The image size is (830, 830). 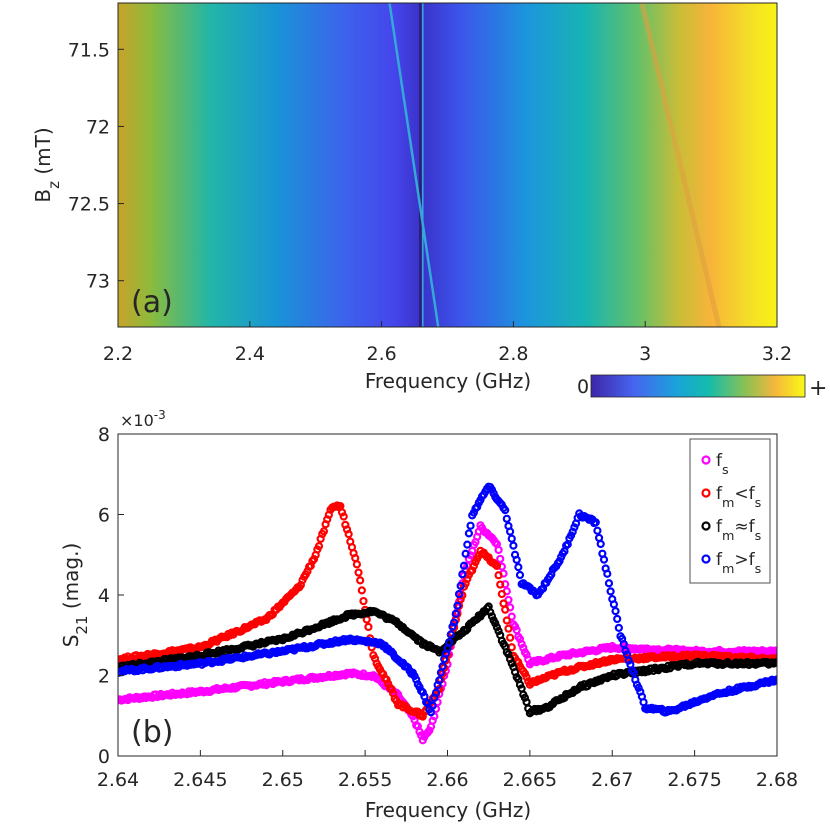 What do you see at coordinates (250, 354) in the screenshot?
I see `x-tick-label: 2.4` at bounding box center [250, 354].